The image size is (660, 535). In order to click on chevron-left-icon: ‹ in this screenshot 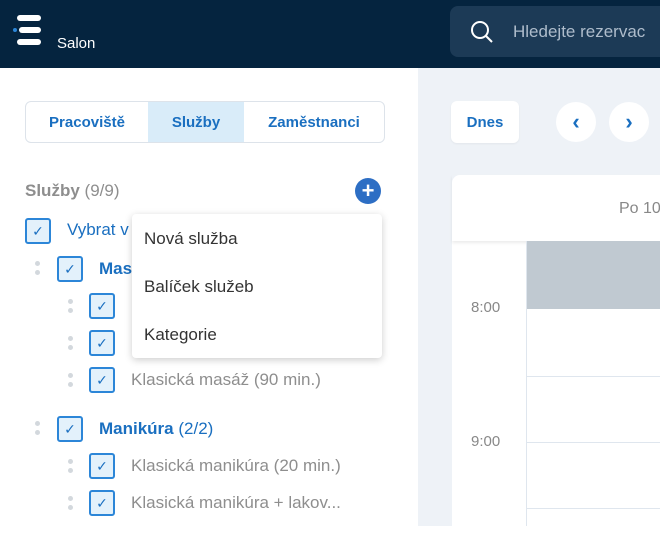, I will do `click(576, 121)`.